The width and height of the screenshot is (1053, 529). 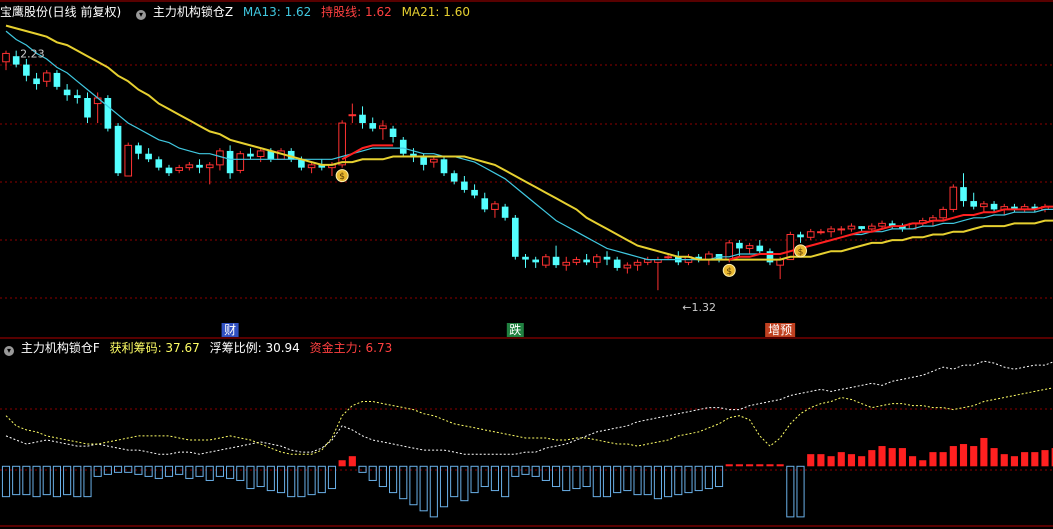 What do you see at coordinates (529, 421) in the screenshot?
I see `float-chips-line` at bounding box center [529, 421].